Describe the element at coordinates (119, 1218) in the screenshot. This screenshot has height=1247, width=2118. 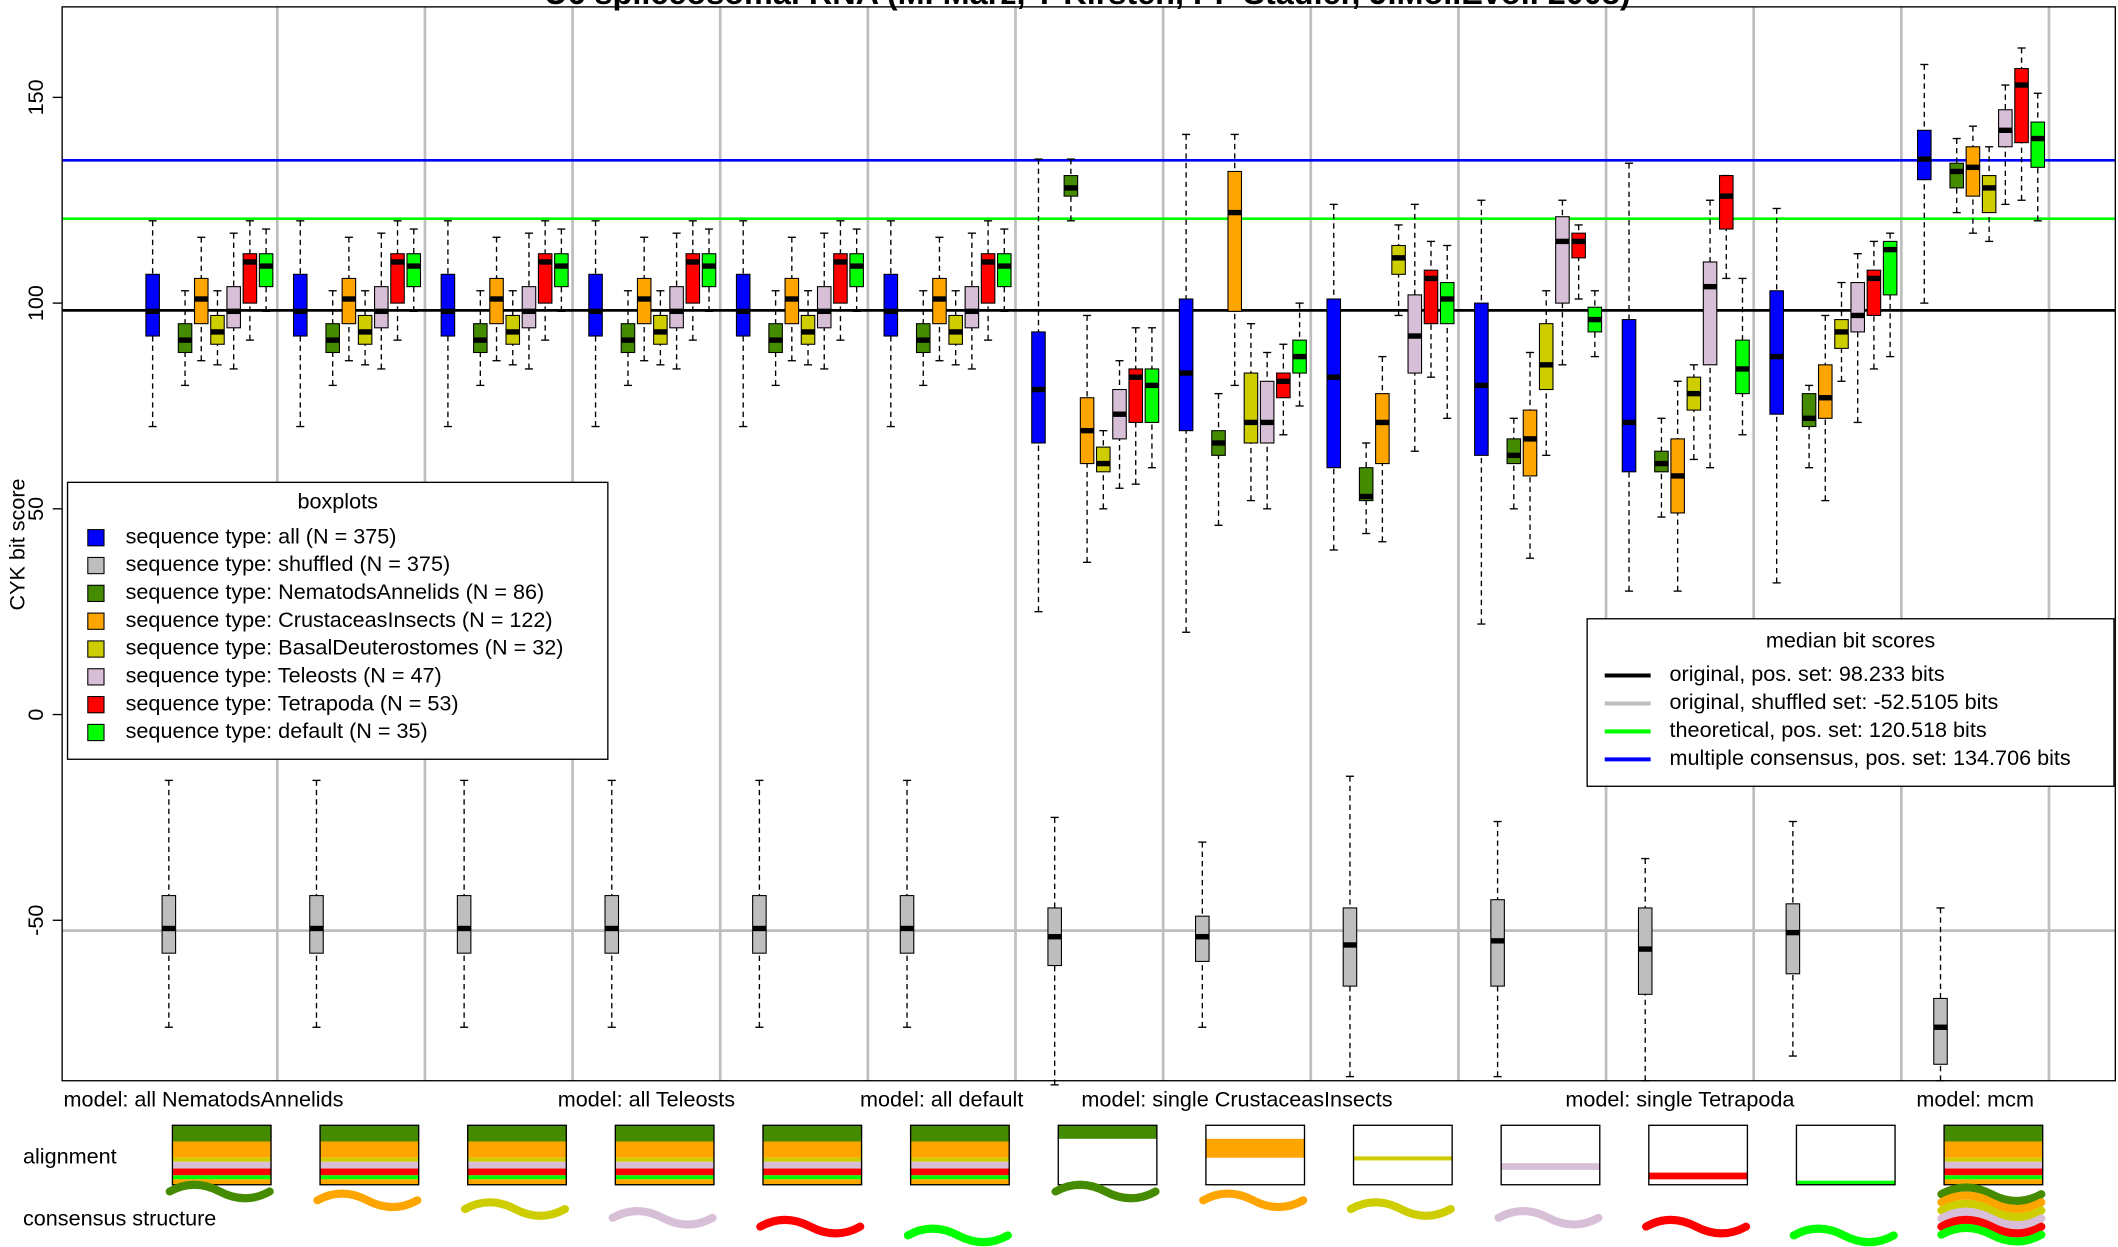
I see `row-label: consensus structure` at that location.